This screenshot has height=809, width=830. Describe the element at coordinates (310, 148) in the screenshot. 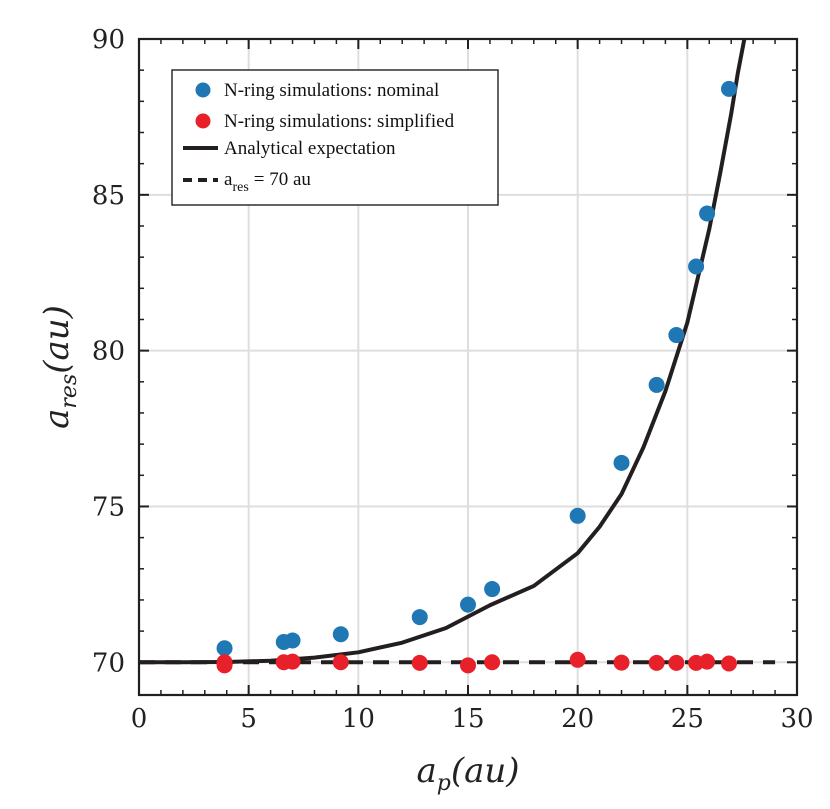

I see `legend-label-analytical: Analytical expectation` at that location.